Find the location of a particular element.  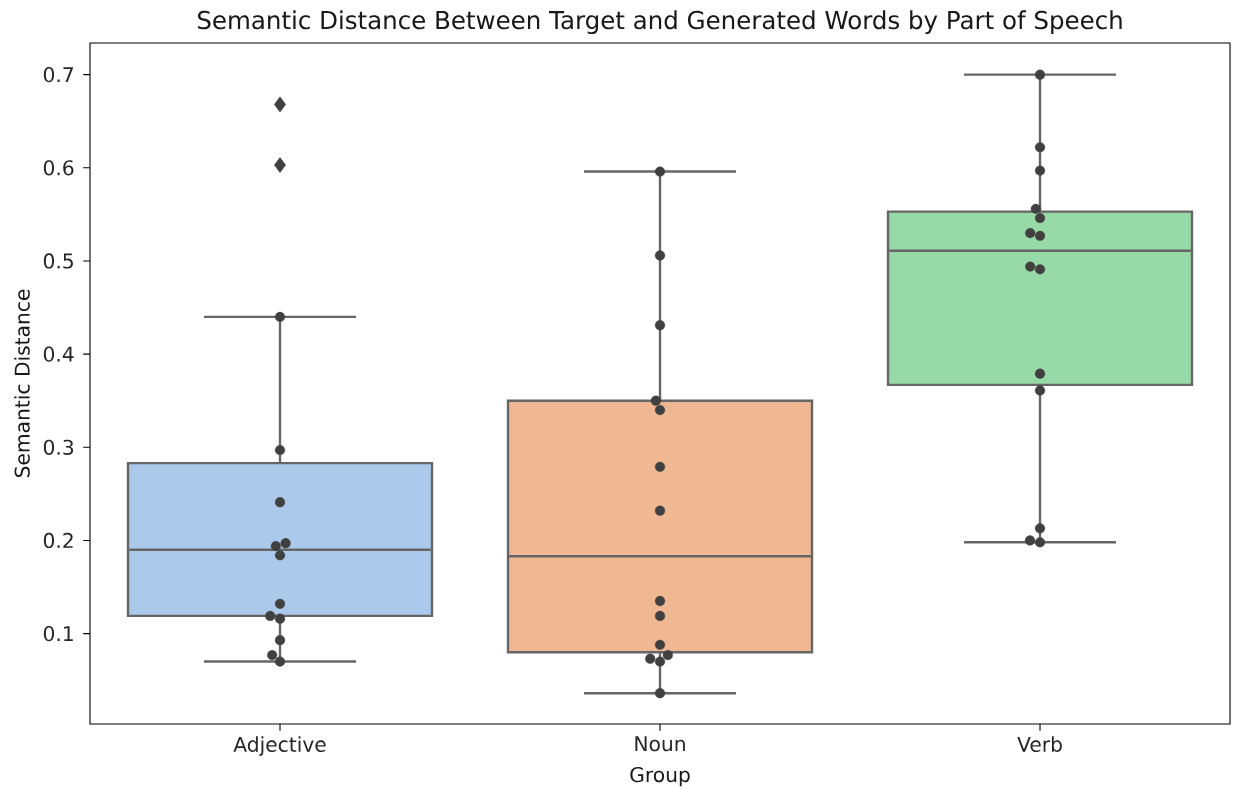

x-axis-title: Group is located at coordinates (660, 776).